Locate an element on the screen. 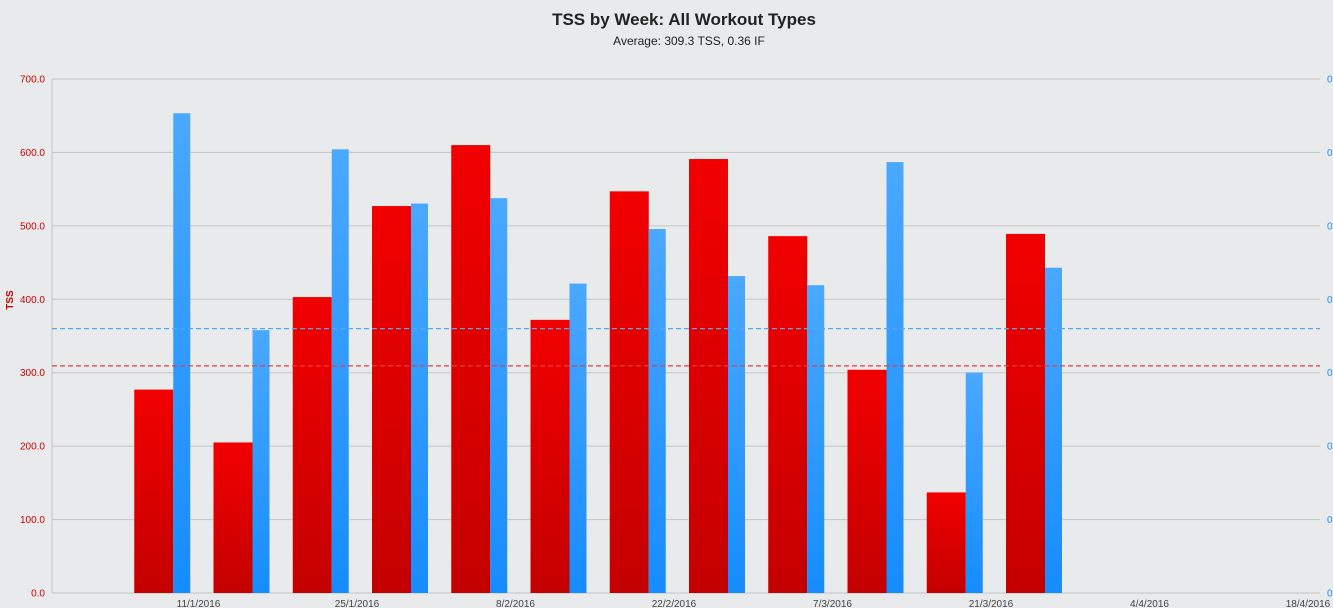 The image size is (1333, 608). y-tick-label: 300.0 is located at coordinates (32, 373).